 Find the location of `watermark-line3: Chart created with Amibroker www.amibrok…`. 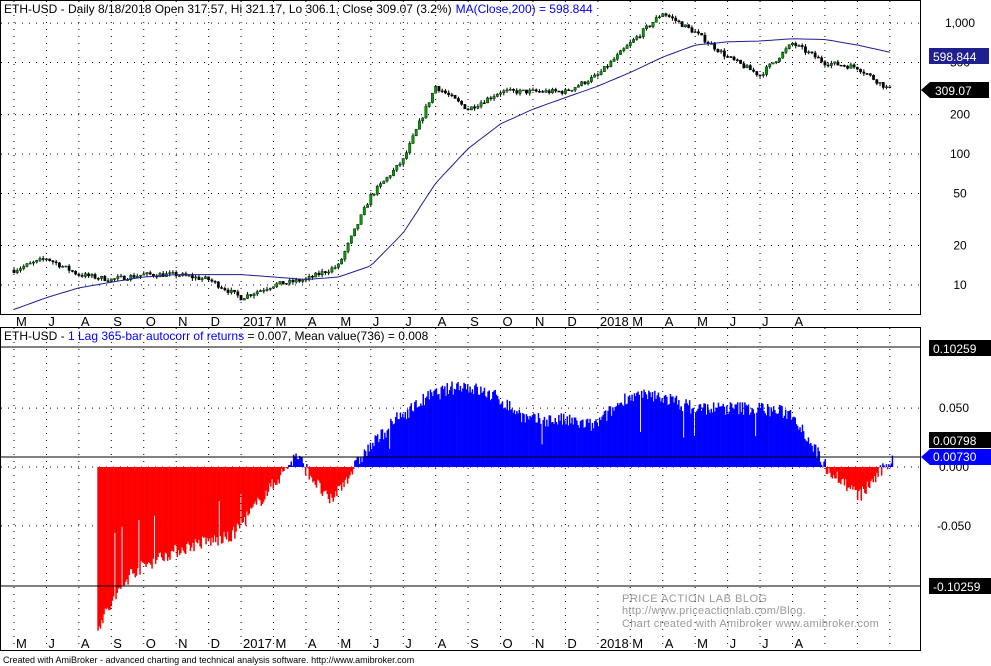

watermark-line3: Chart created with Amibroker www.amibrok… is located at coordinates (750, 624).